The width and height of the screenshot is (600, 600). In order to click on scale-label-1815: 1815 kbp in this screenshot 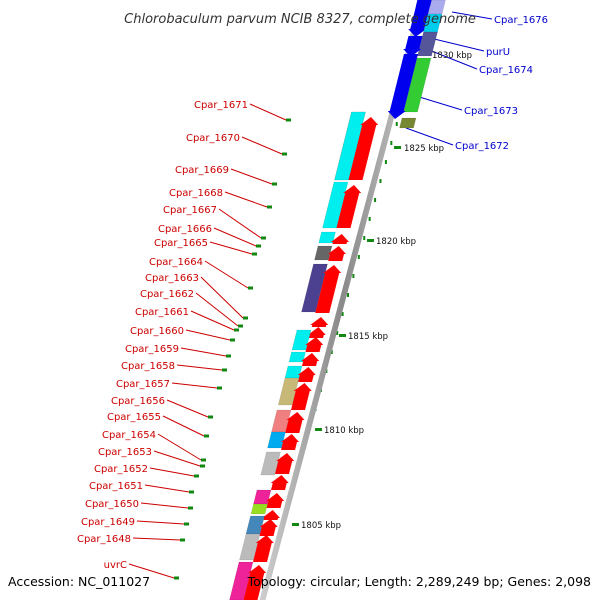, I will do `click(368, 337)`.